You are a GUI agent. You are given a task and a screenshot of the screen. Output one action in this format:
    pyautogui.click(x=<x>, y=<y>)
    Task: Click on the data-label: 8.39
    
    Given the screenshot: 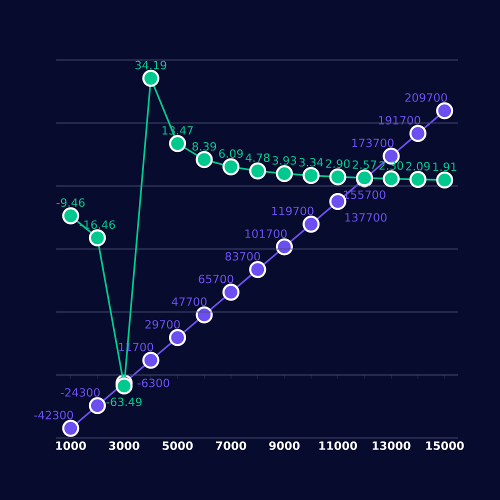 What is the action you would take?
    pyautogui.click(x=204, y=146)
    